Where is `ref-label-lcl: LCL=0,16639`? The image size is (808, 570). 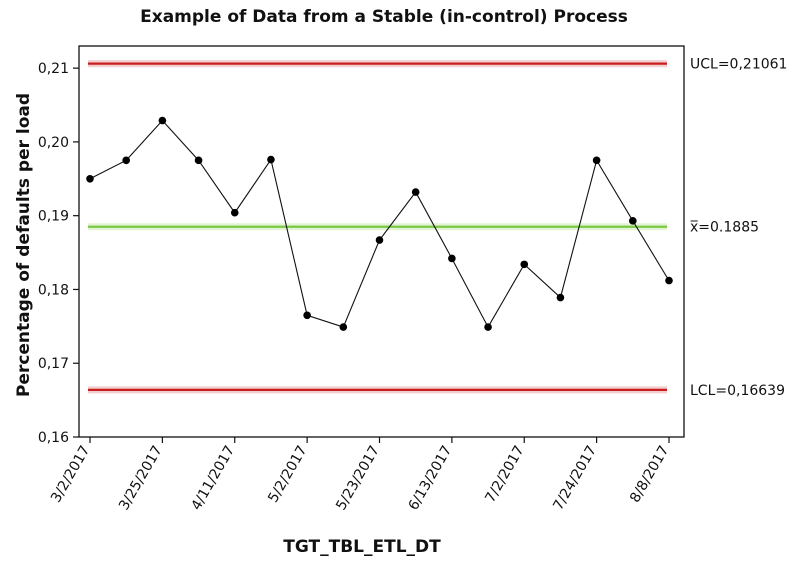 ref-label-lcl: LCL=0,16639 is located at coordinates (737, 391).